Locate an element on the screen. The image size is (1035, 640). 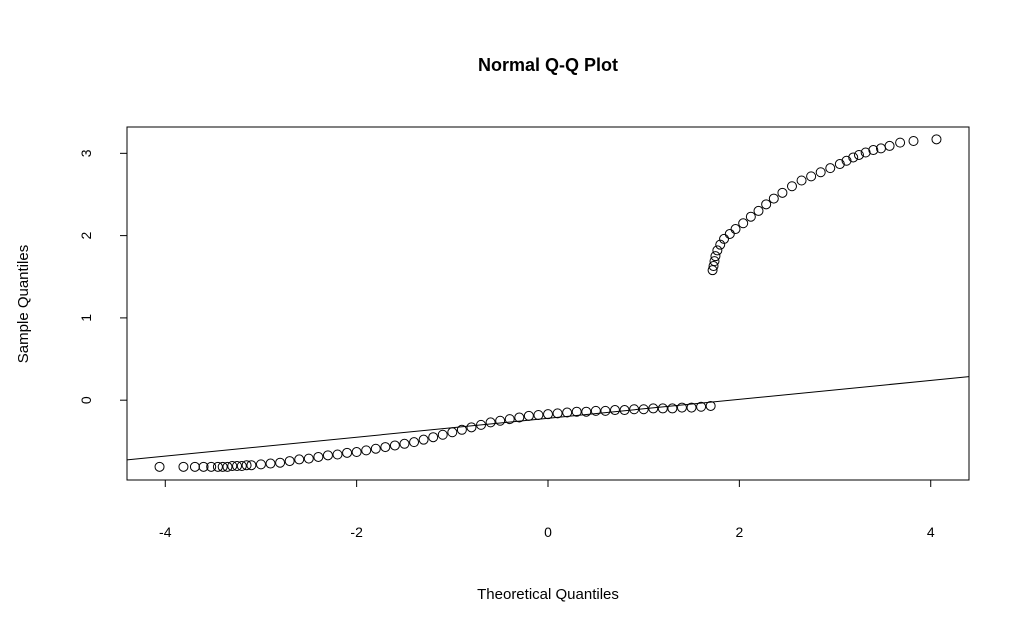
x-tick-label: 0 is located at coordinates (548, 532).